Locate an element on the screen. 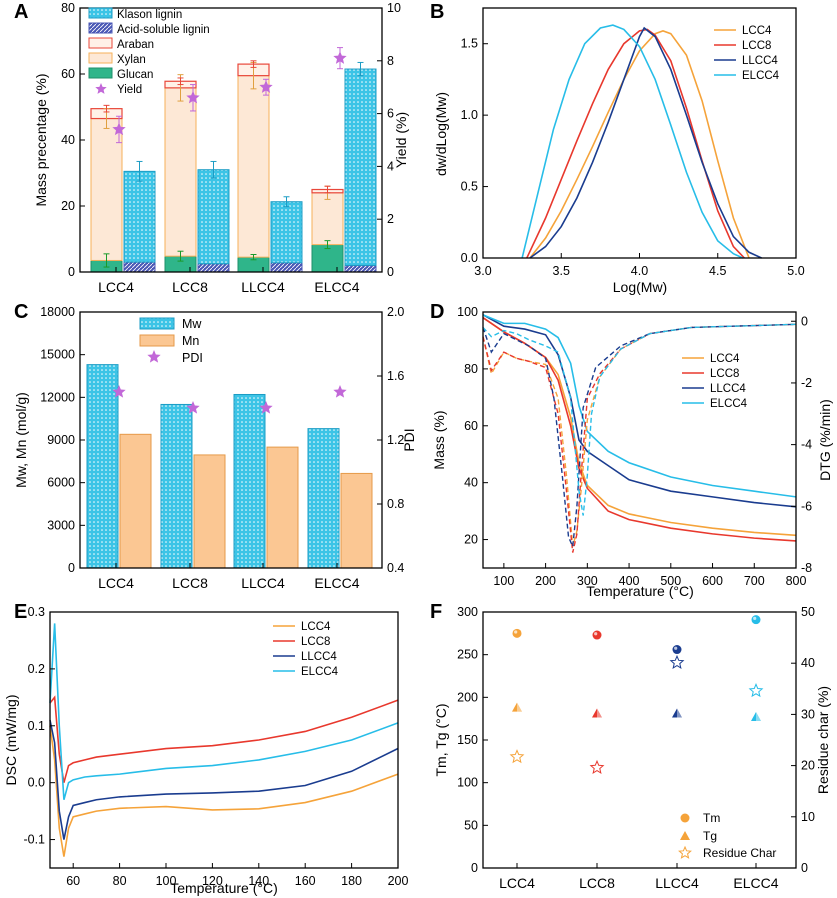 This screenshot has height=898, width=837. series-line-elcc4 is located at coordinates (632, 141).